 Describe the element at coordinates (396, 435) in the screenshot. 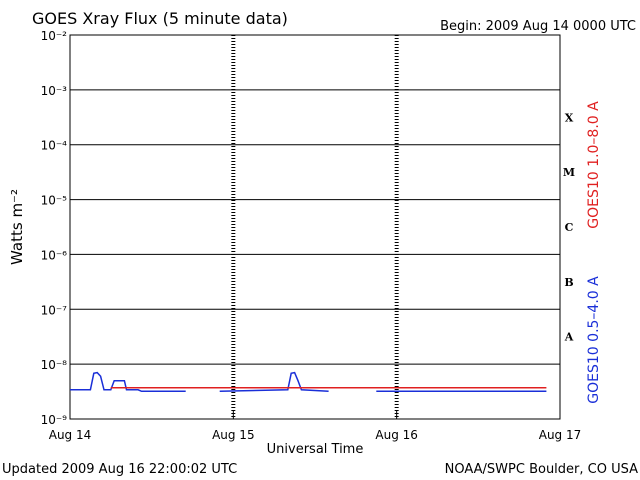

I see `x-tick-label: Aug 16` at that location.